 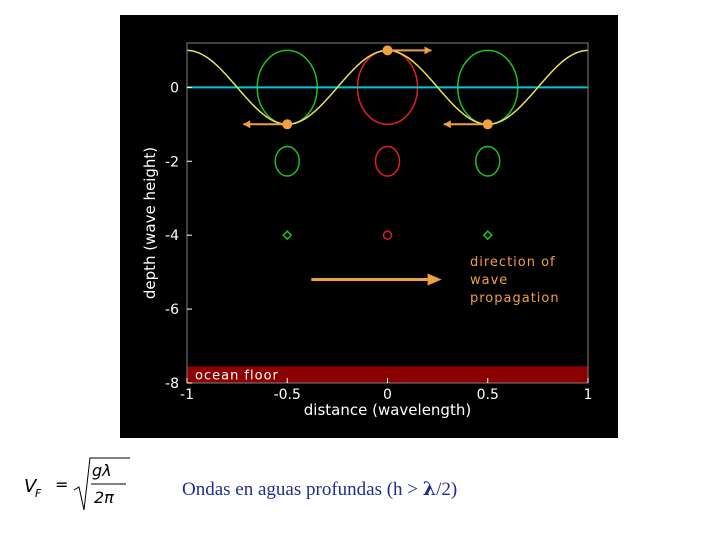 I want to click on x-tick-label-2: 0, so click(x=387, y=395).